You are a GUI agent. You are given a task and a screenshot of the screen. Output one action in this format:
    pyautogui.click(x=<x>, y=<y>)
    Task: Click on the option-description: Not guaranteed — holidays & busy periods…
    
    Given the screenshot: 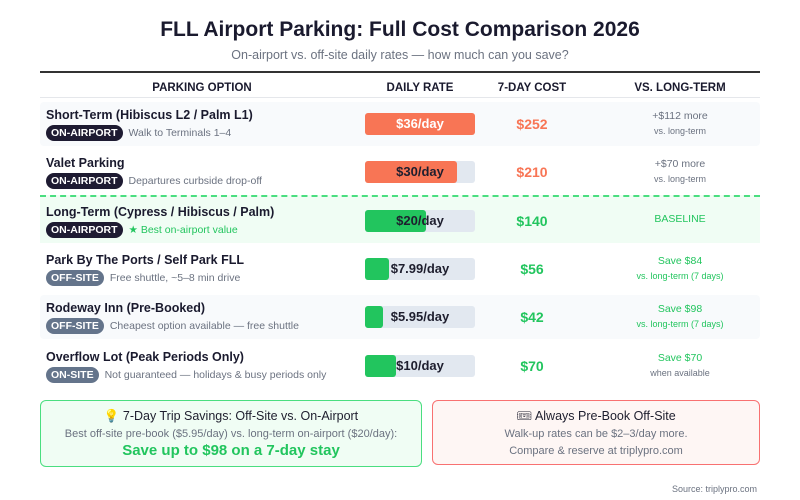 What is the action you would take?
    pyautogui.click(x=215, y=374)
    